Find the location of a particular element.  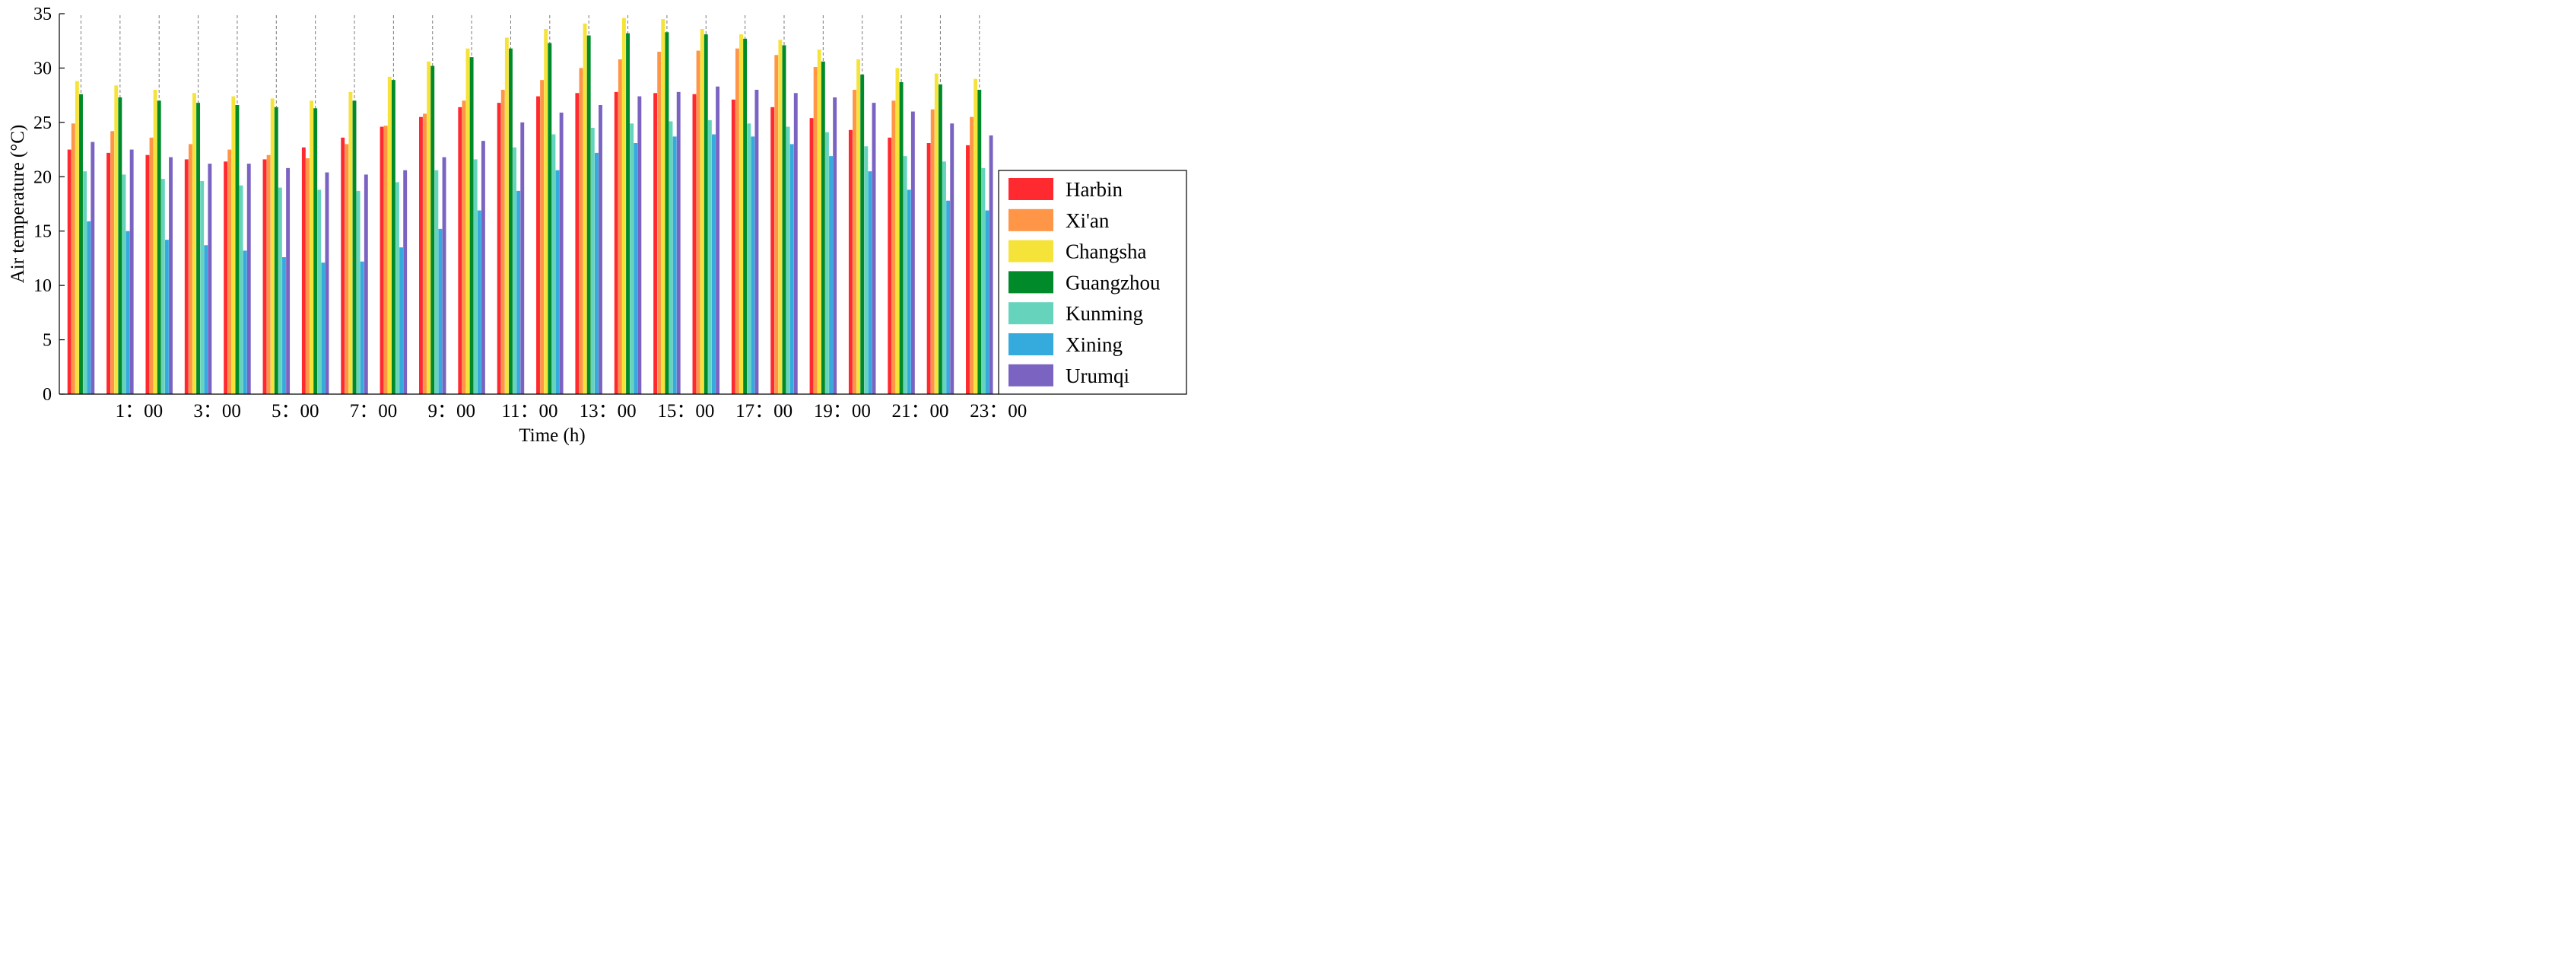

y-tick-label: 5 is located at coordinates (47, 341).